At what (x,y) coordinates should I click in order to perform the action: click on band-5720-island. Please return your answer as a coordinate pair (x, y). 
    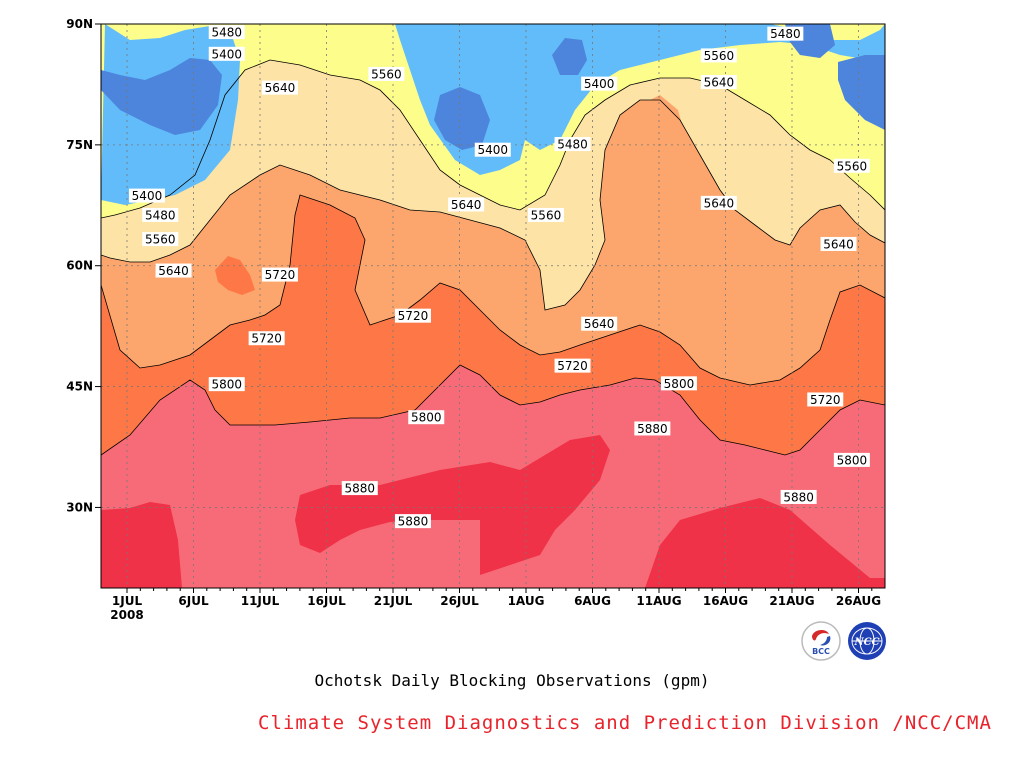
    Looking at the image, I should click on (235, 275).